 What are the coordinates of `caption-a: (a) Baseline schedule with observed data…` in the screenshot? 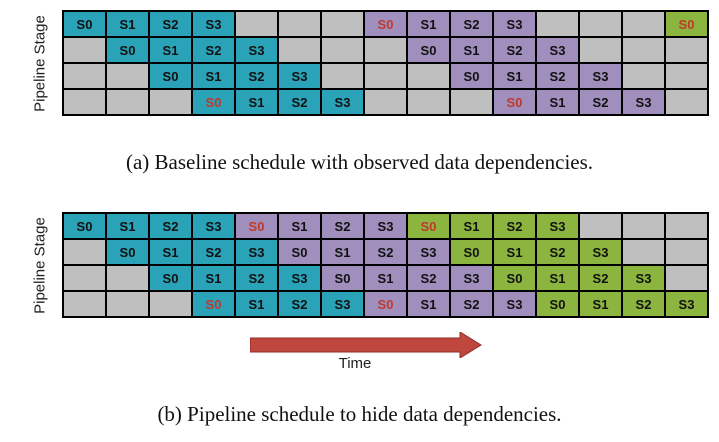 It's located at (359, 162).